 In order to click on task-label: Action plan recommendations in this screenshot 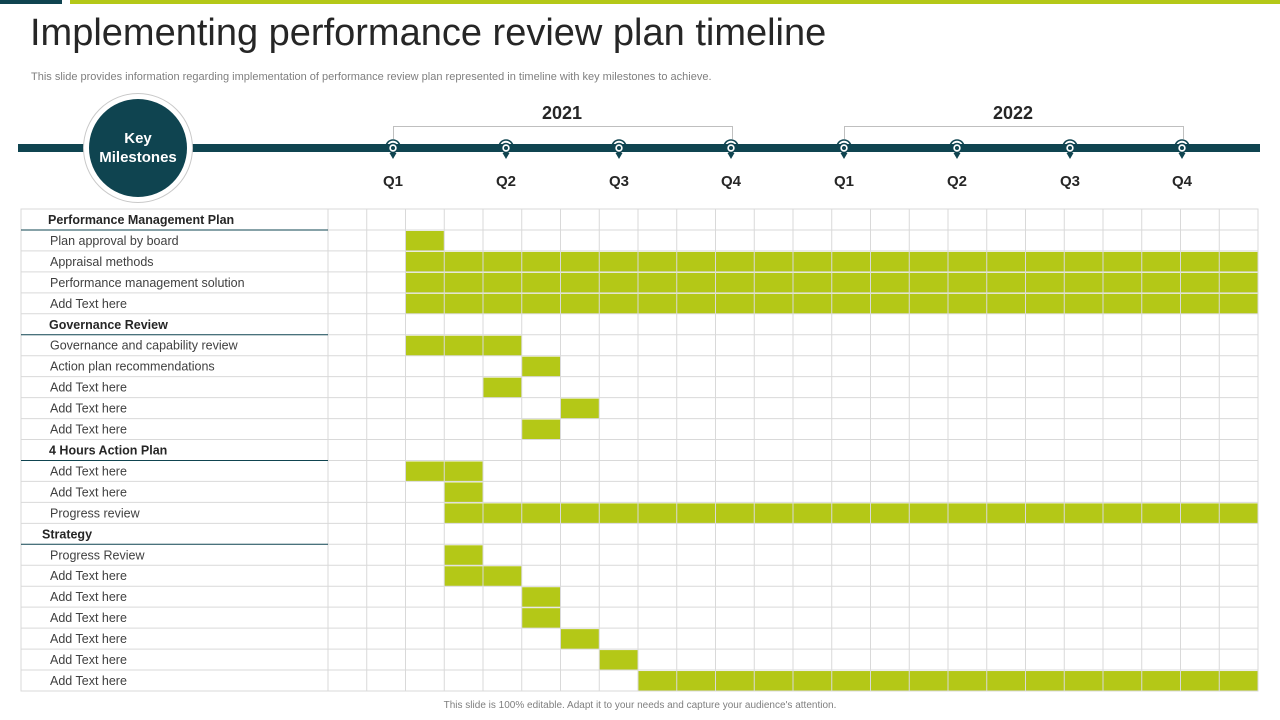, I will do `click(132, 367)`.